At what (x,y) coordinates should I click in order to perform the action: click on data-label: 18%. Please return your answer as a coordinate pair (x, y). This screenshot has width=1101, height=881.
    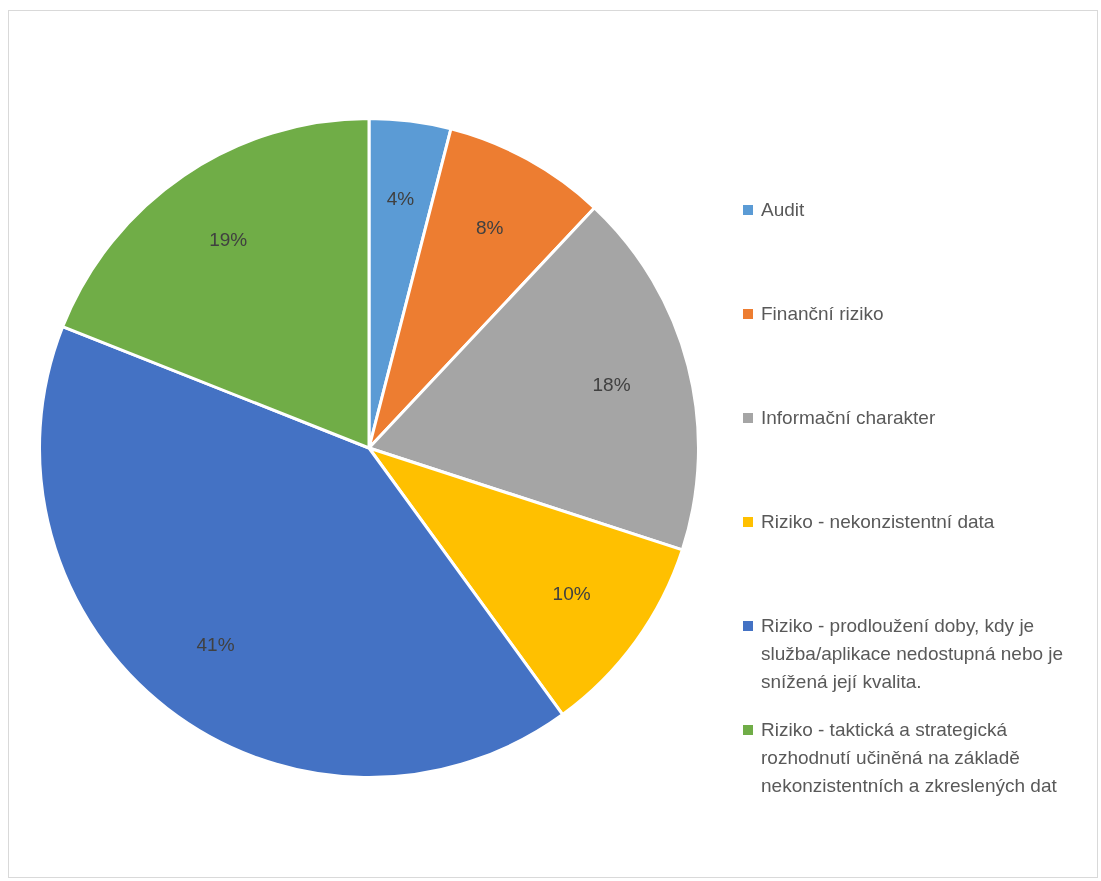
    Looking at the image, I should click on (611, 384).